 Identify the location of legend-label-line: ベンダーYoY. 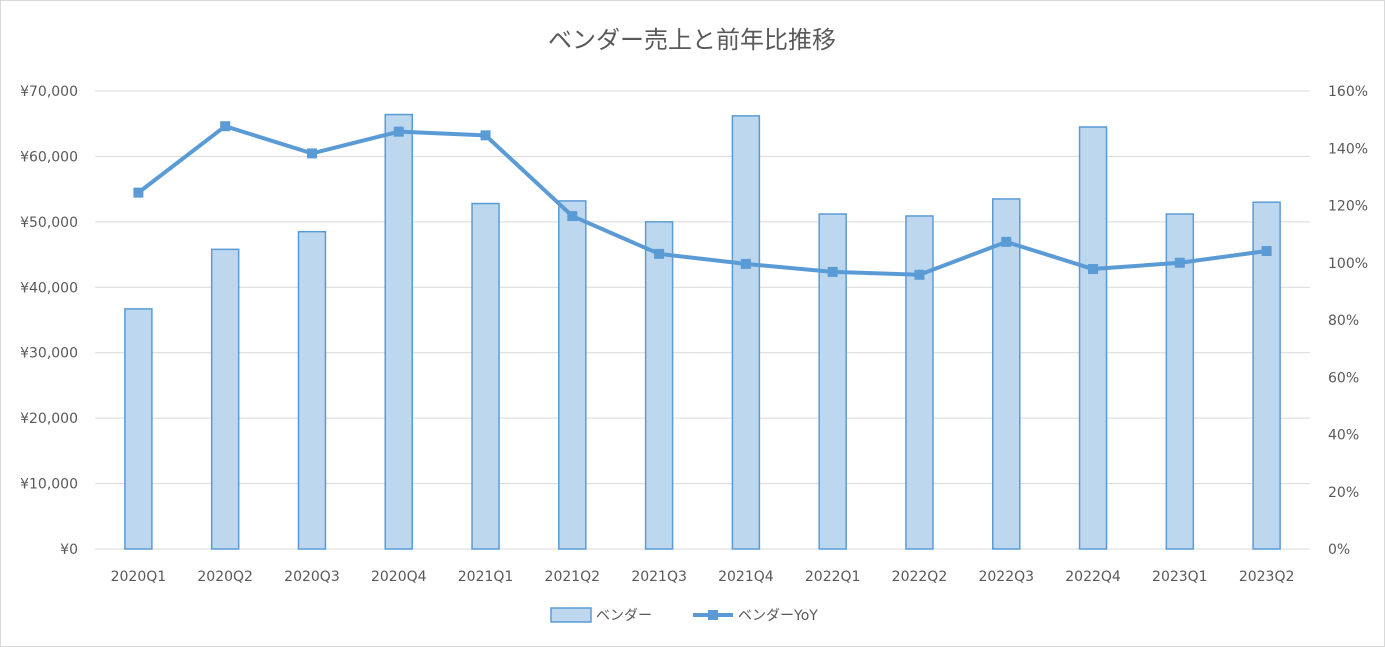
(778, 616).